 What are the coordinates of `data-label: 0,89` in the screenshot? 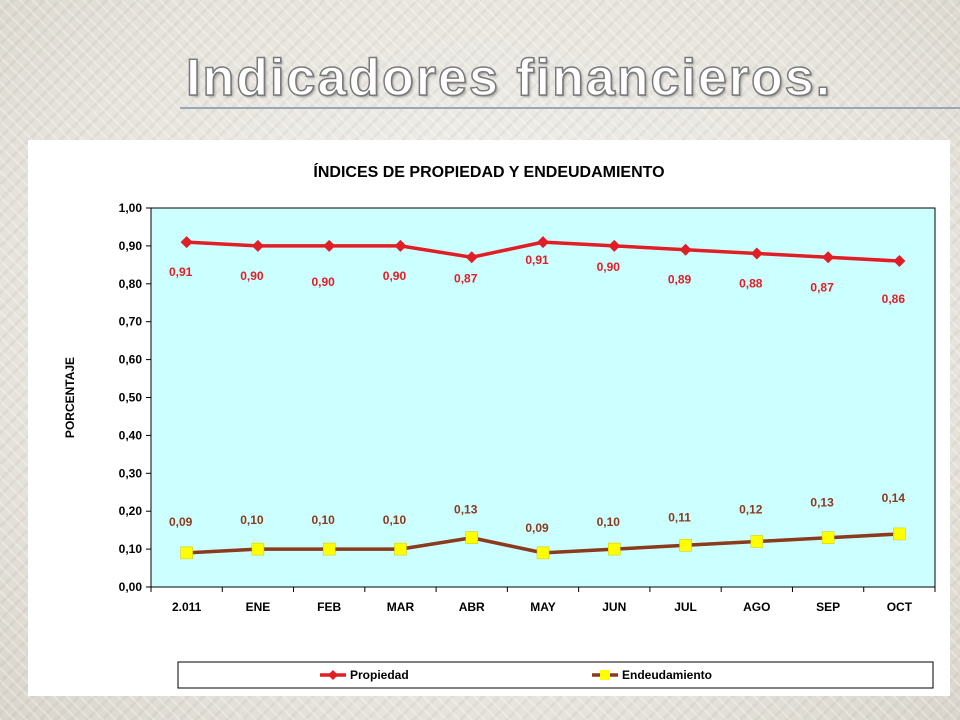 It's located at (680, 280).